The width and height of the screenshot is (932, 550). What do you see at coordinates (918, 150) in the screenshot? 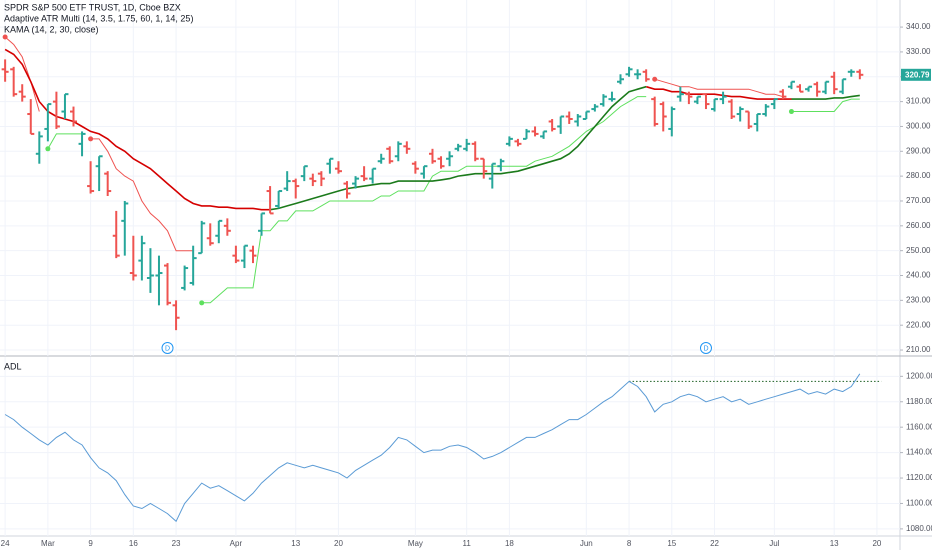
I see `y-tick-label: 290.00` at bounding box center [918, 150].